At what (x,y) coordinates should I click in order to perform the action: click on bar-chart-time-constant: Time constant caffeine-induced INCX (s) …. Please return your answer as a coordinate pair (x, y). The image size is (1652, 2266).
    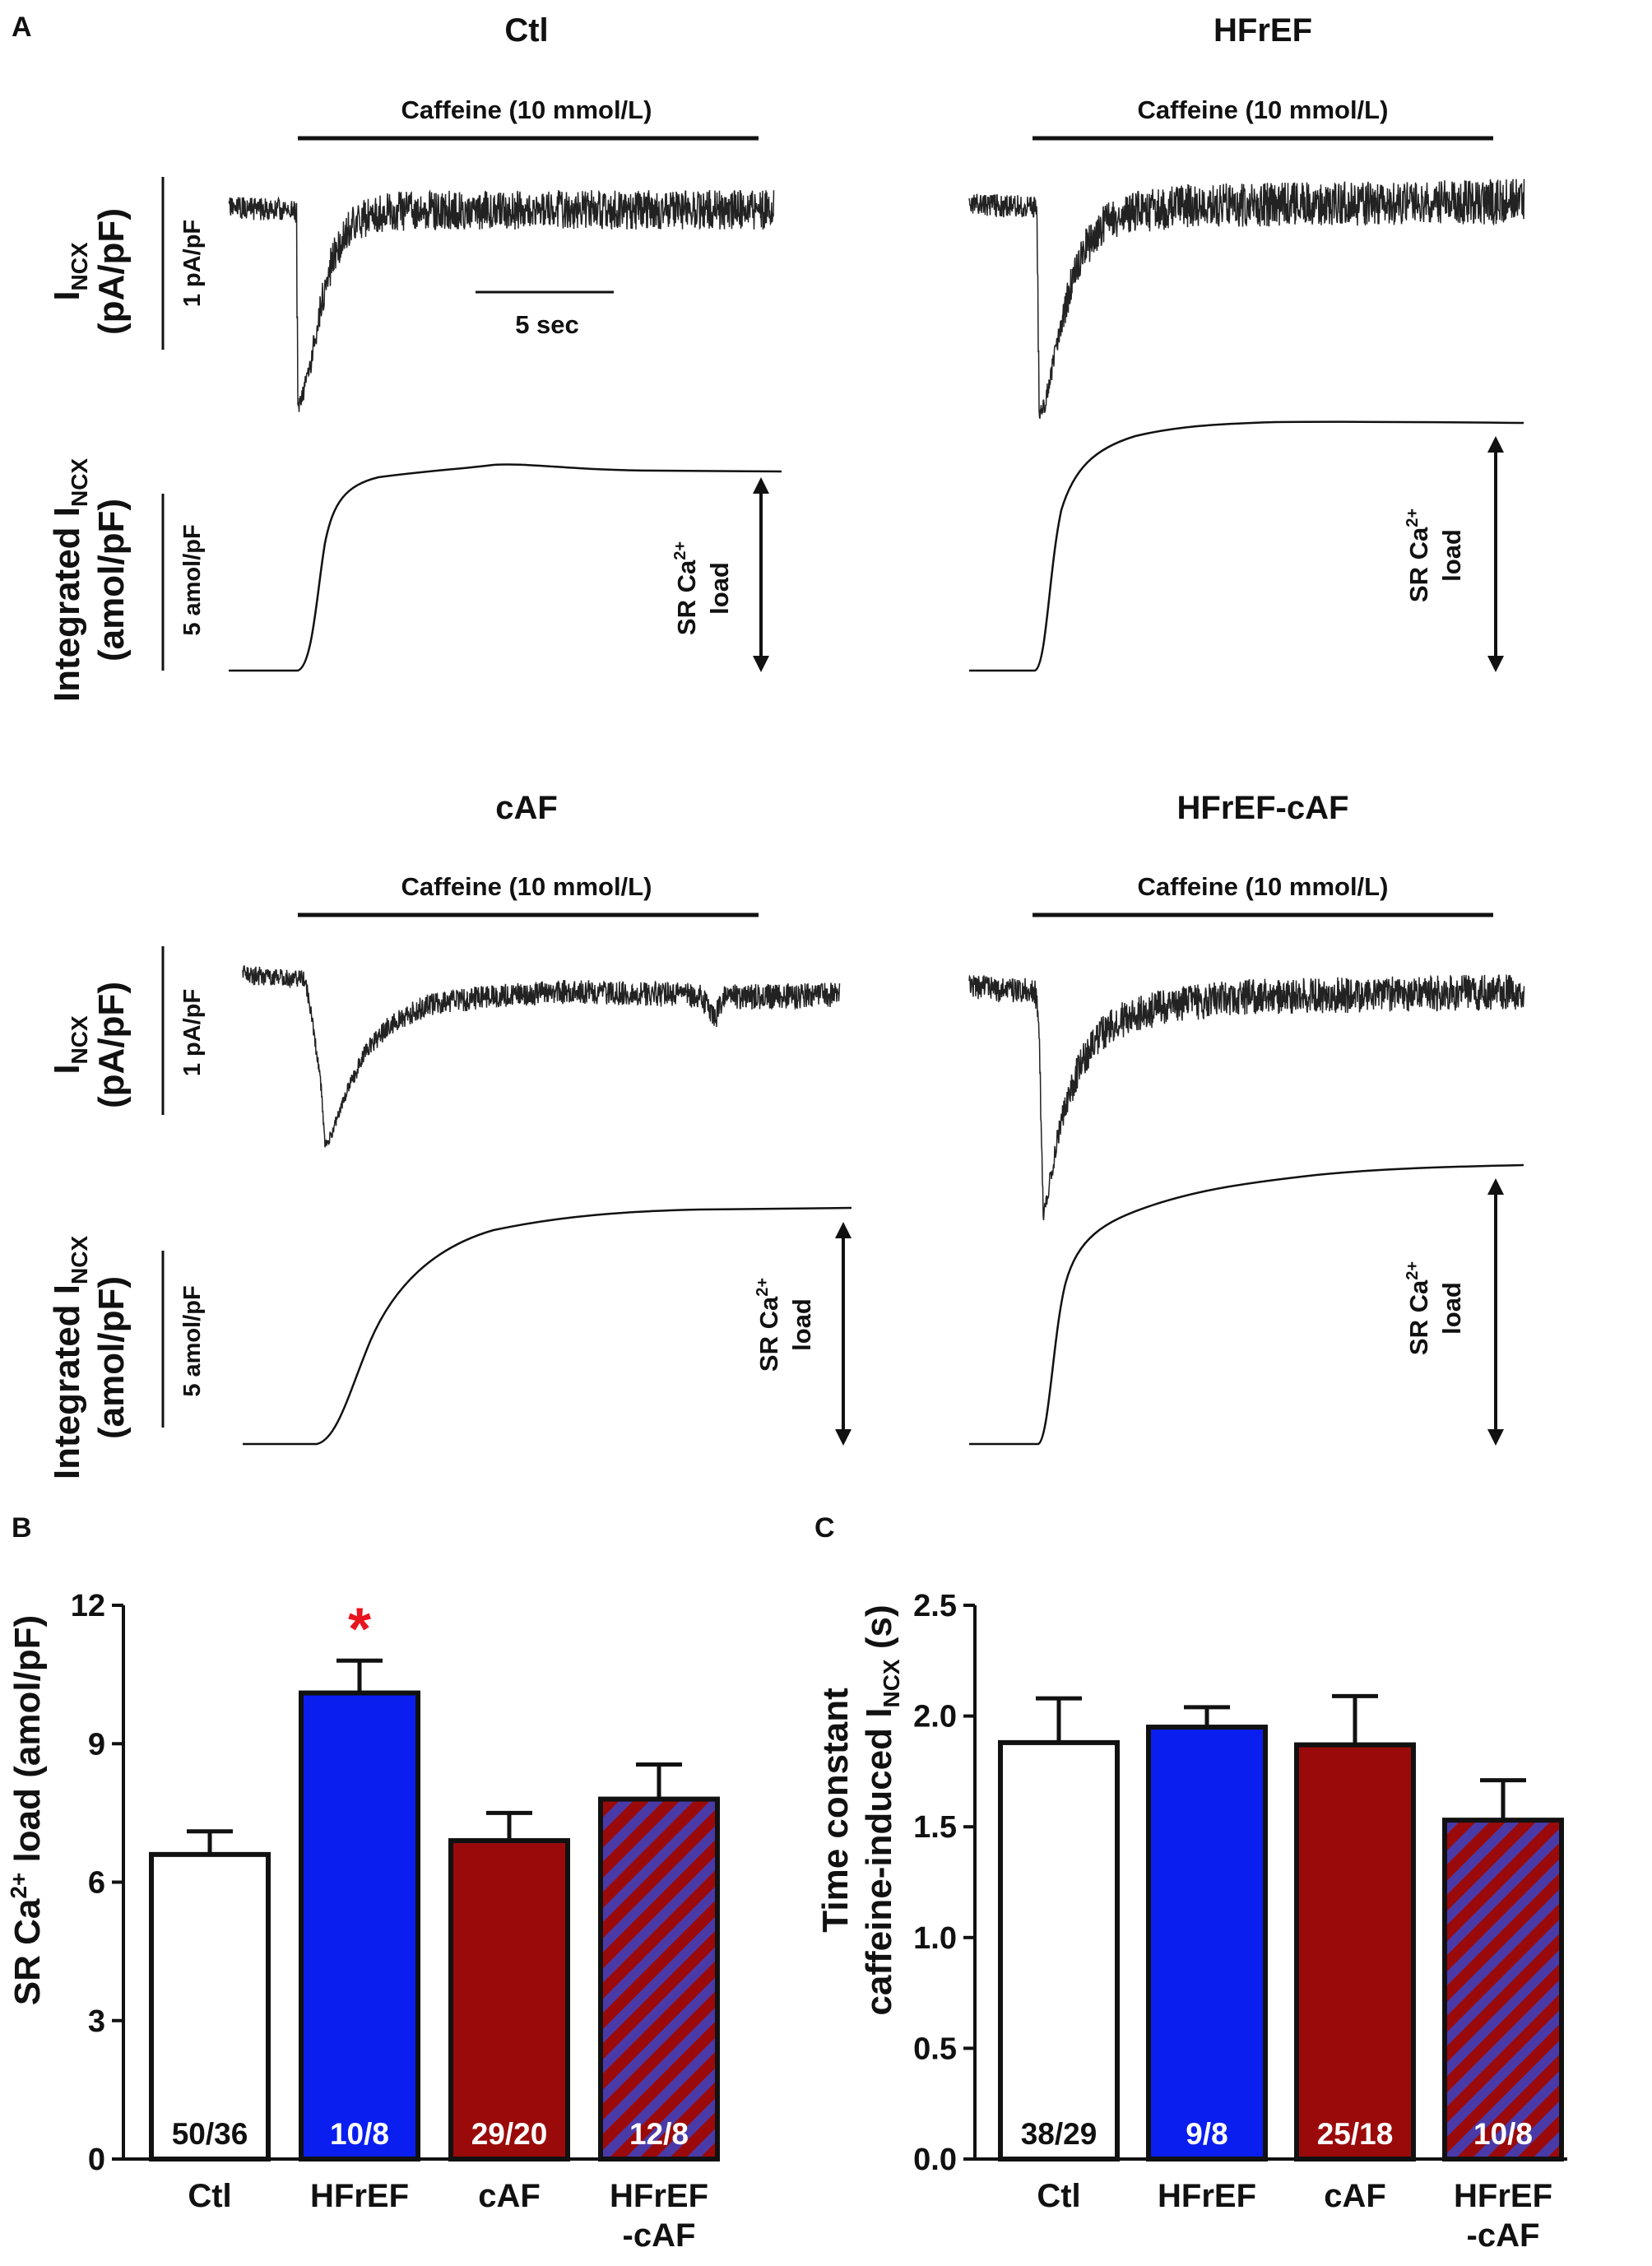
    Looking at the image, I should click on (1191, 1921).